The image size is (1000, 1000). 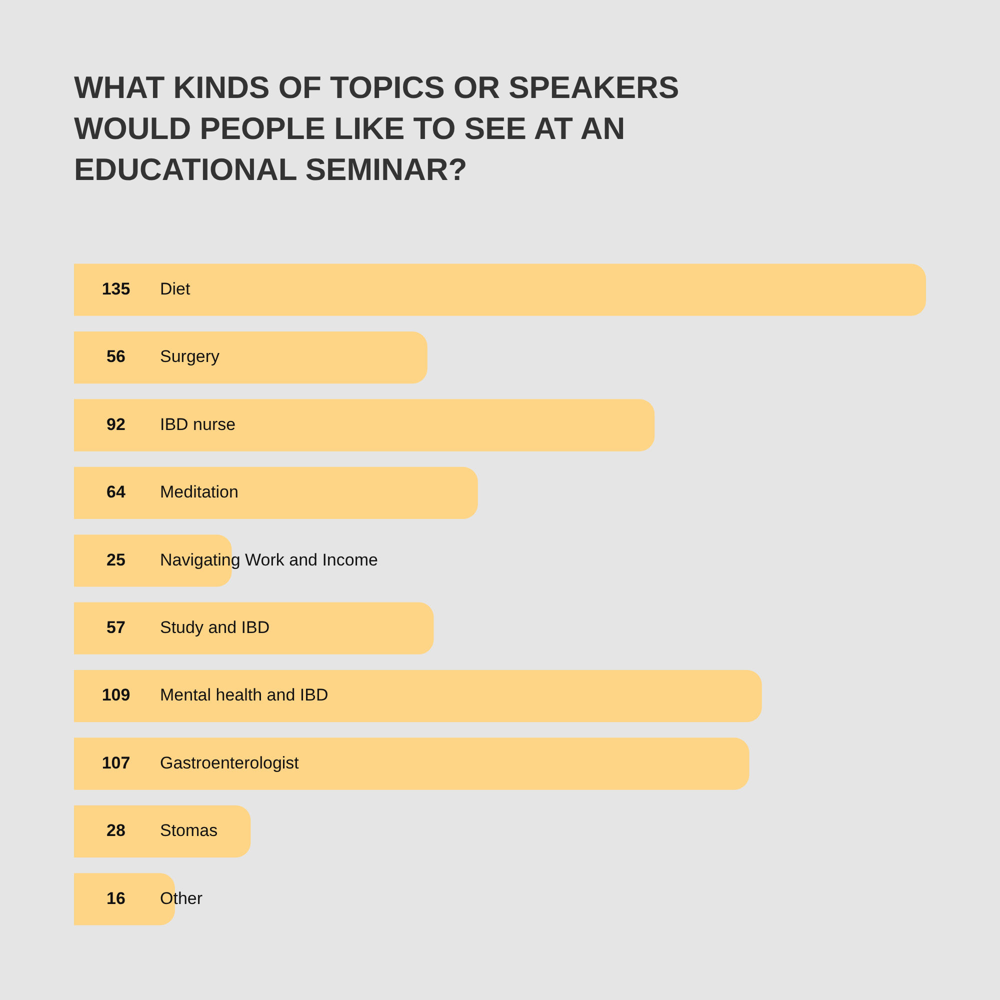 What do you see at coordinates (190, 356) in the screenshot?
I see `y-tick-label: Surgery` at bounding box center [190, 356].